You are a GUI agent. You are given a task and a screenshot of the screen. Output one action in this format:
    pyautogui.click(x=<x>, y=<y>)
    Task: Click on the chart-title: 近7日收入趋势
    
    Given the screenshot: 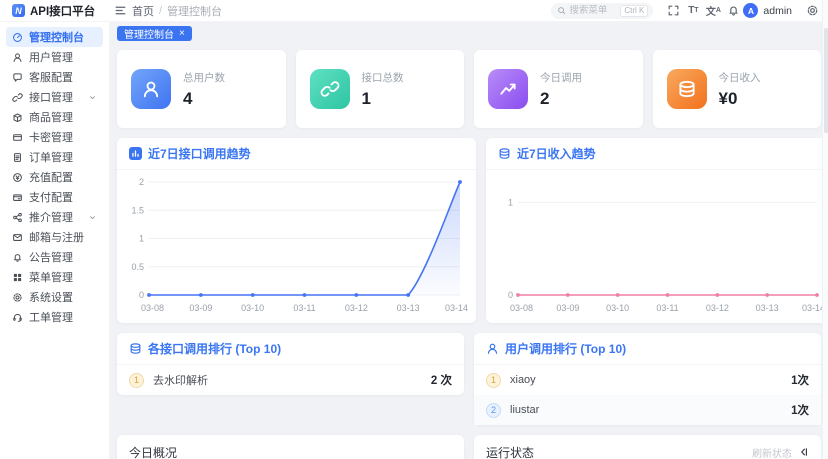 What is the action you would take?
    pyautogui.click(x=556, y=154)
    